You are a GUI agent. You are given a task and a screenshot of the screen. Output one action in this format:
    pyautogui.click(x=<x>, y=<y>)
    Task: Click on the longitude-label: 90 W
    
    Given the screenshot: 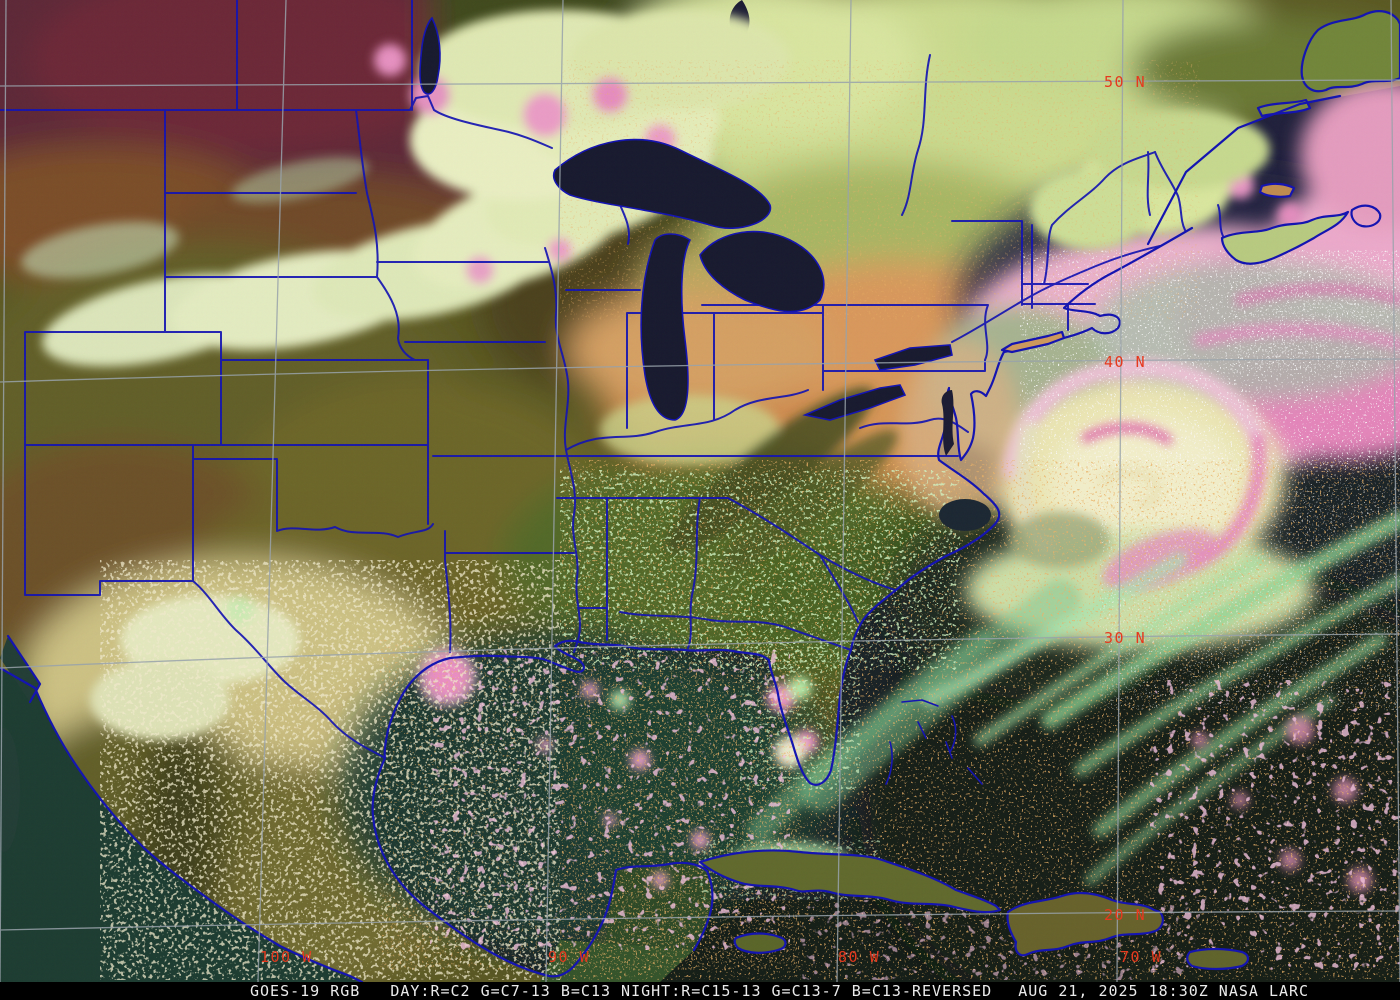 What is the action you would take?
    pyautogui.click(x=569, y=957)
    